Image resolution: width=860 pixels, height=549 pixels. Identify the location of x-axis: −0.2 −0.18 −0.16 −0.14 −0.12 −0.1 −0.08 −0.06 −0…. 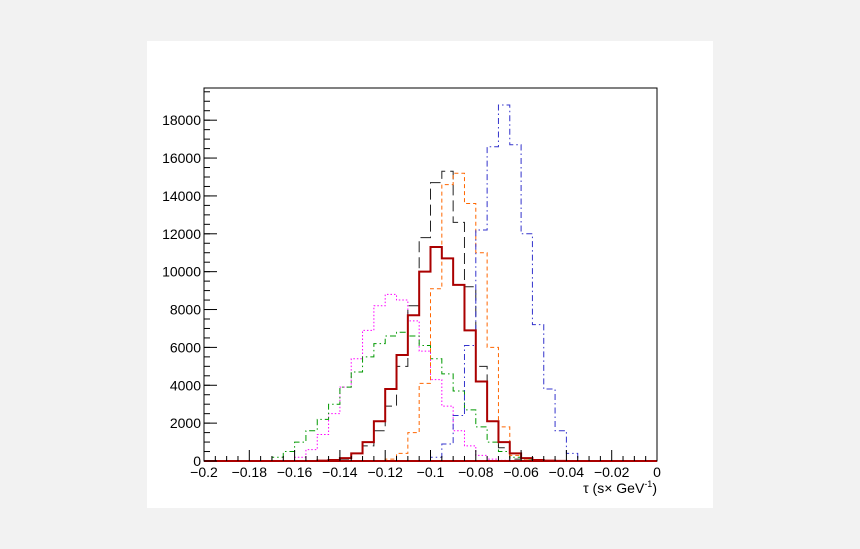
(425, 465).